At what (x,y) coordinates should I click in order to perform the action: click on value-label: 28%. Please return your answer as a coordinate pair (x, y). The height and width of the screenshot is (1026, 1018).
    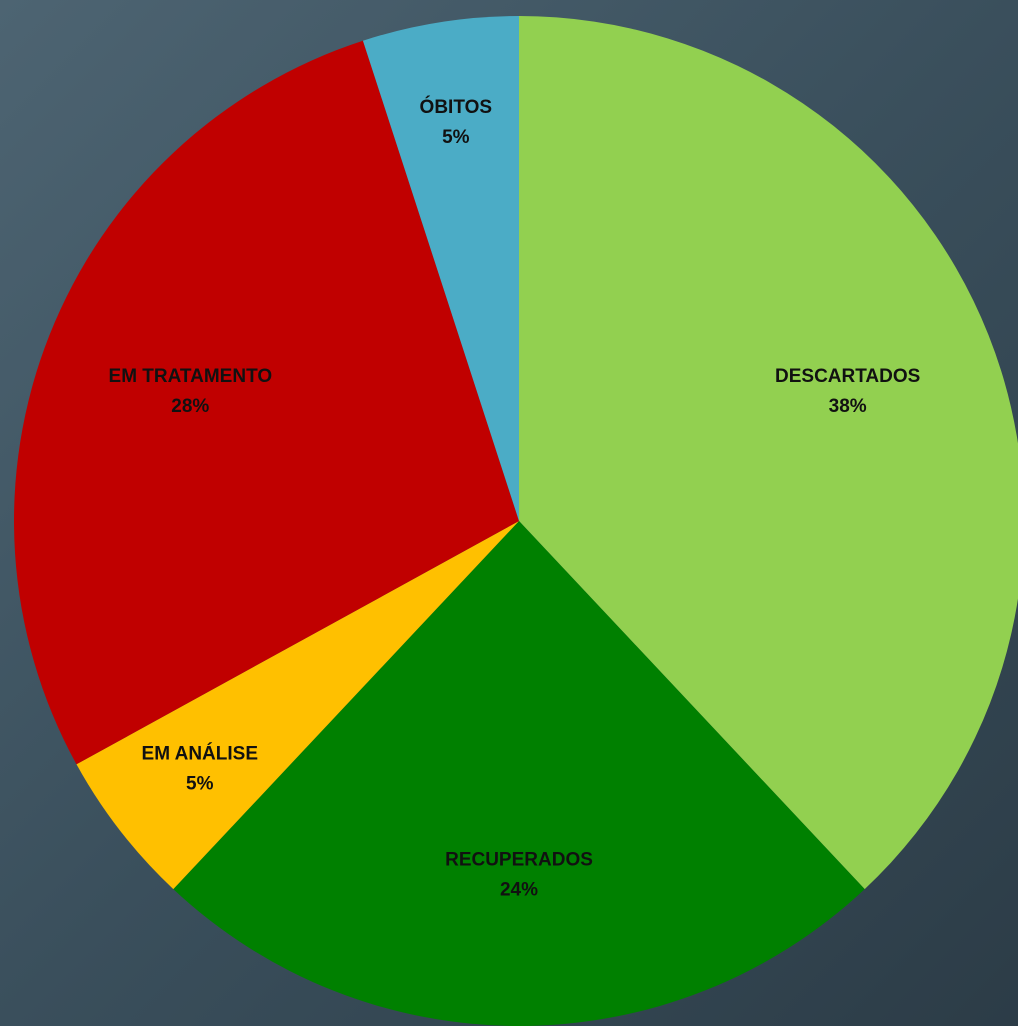
    Looking at the image, I should click on (190, 406).